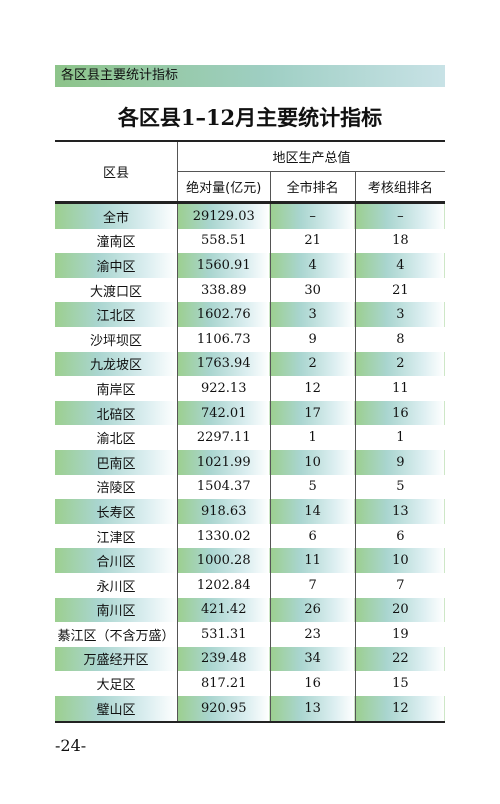 Image resolution: width=500 pixels, height=804 pixels. What do you see at coordinates (399, 610) in the screenshot?
I see `table-cell: 20` at bounding box center [399, 610].